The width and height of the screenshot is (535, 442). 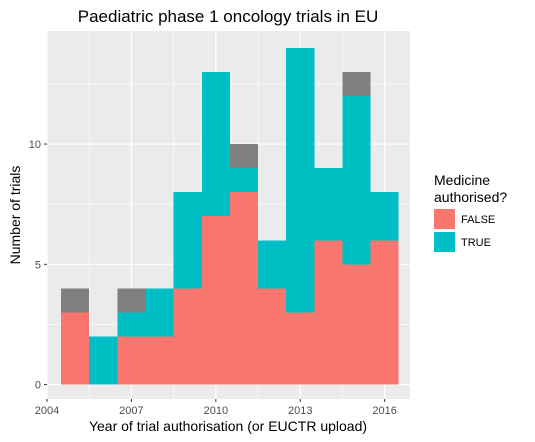 What do you see at coordinates (470, 212) in the screenshot?
I see `legend: Medicine authorised? FALSE TRUE` at bounding box center [470, 212].